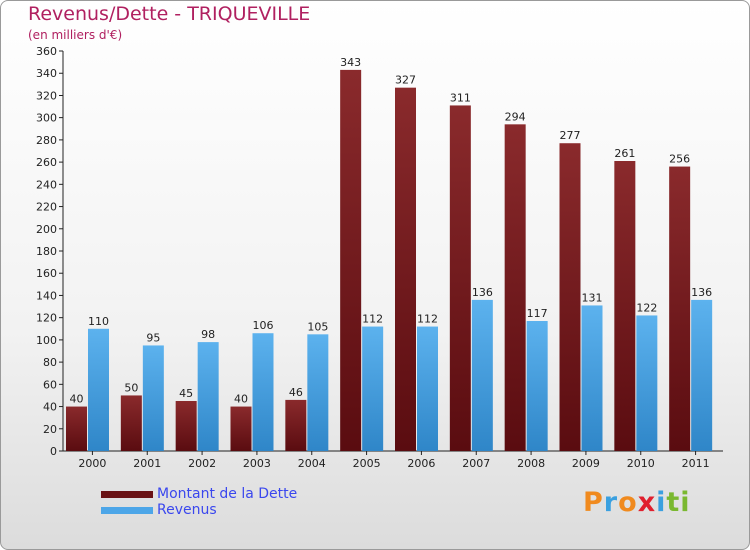 This screenshot has height=550, width=750. I want to click on data-label-revenue: 110, so click(98, 321).